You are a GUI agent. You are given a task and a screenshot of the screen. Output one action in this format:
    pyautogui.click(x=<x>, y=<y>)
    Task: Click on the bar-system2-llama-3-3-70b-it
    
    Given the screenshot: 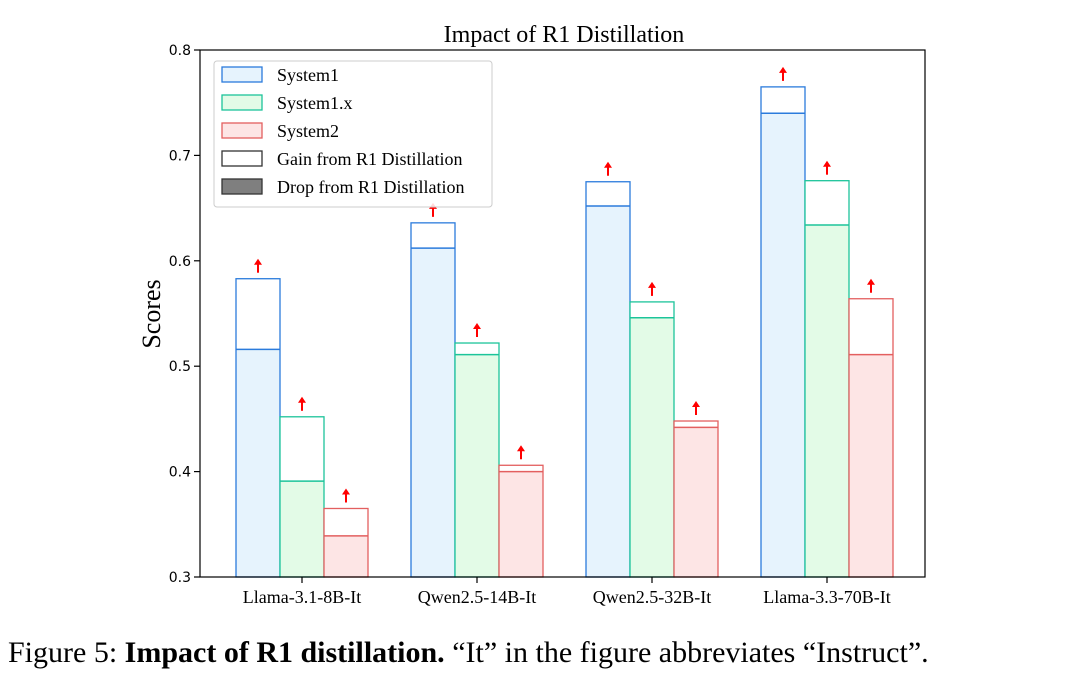 What is the action you would take?
    pyautogui.click(x=871, y=438)
    